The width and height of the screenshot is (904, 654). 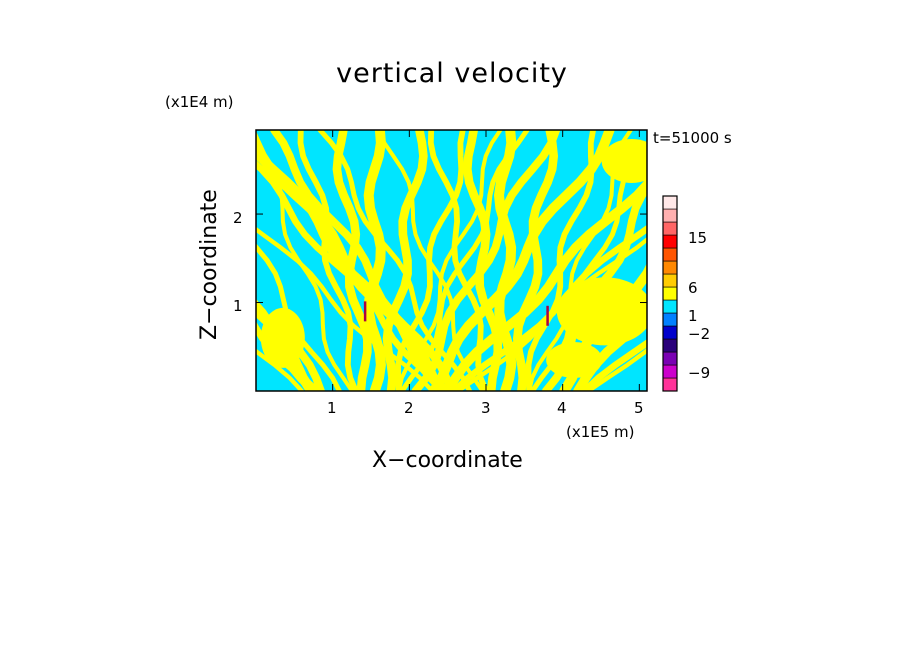 What do you see at coordinates (238, 218) in the screenshot?
I see `y-tick-label-2: 2` at bounding box center [238, 218].